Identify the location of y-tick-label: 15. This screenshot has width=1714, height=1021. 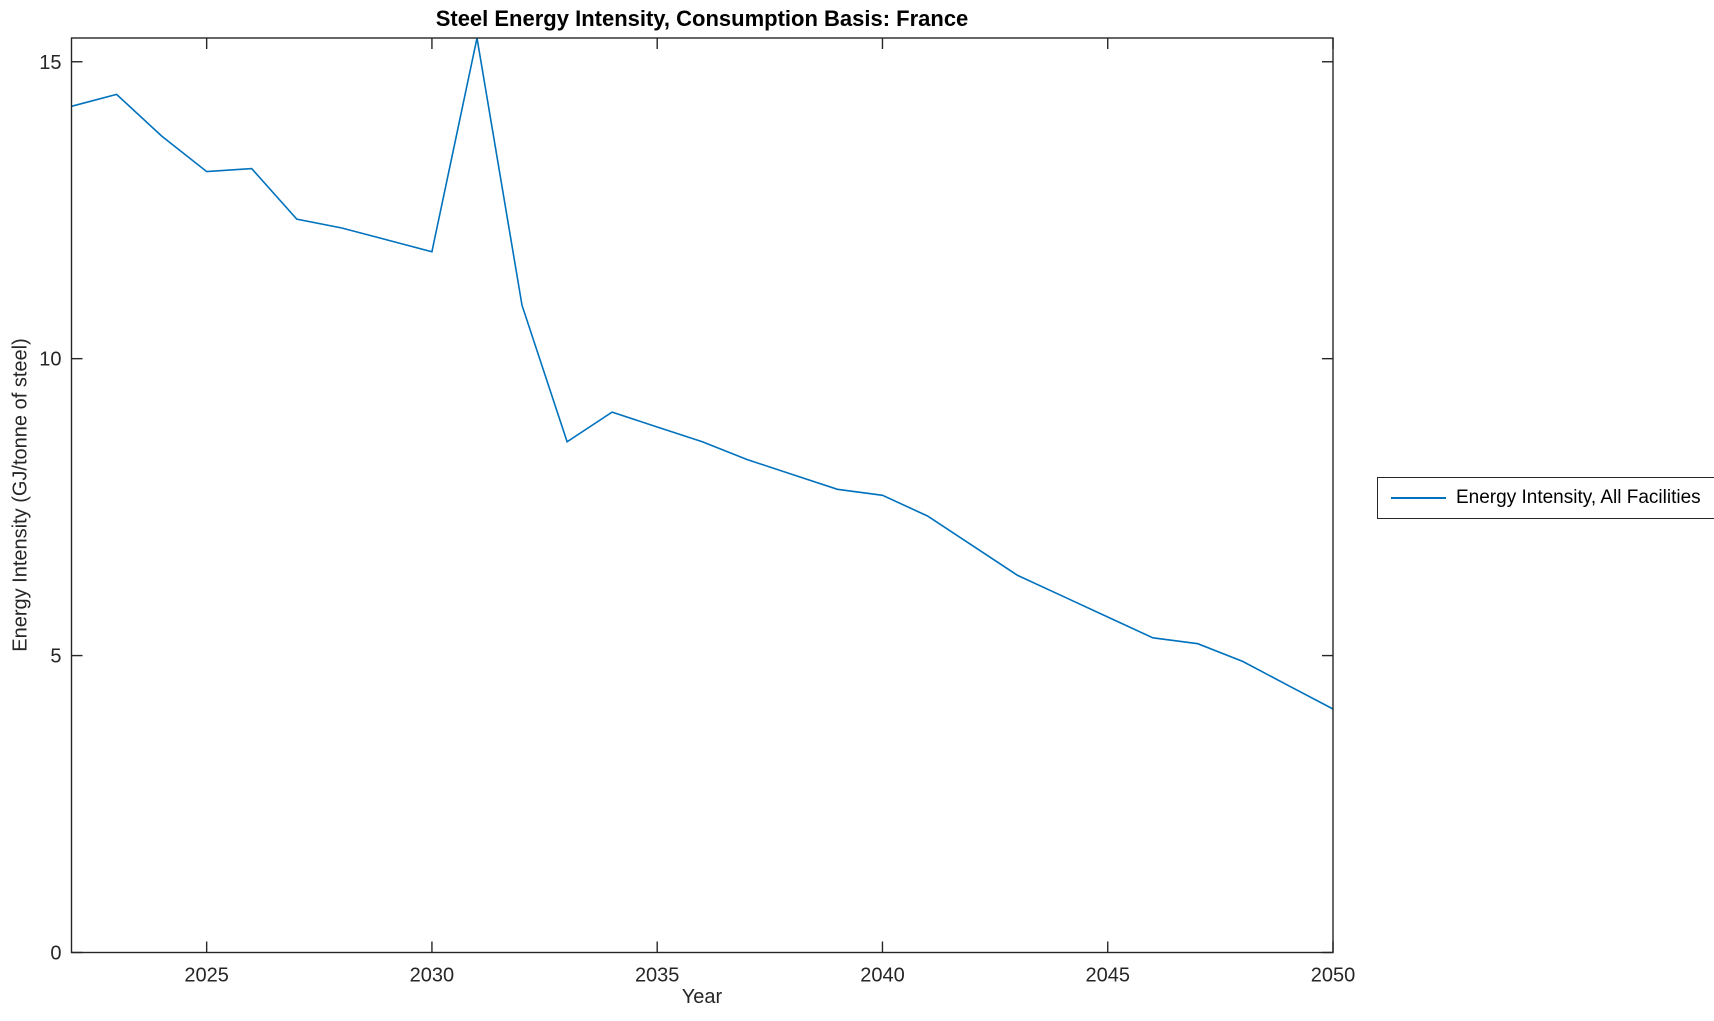
(50, 63).